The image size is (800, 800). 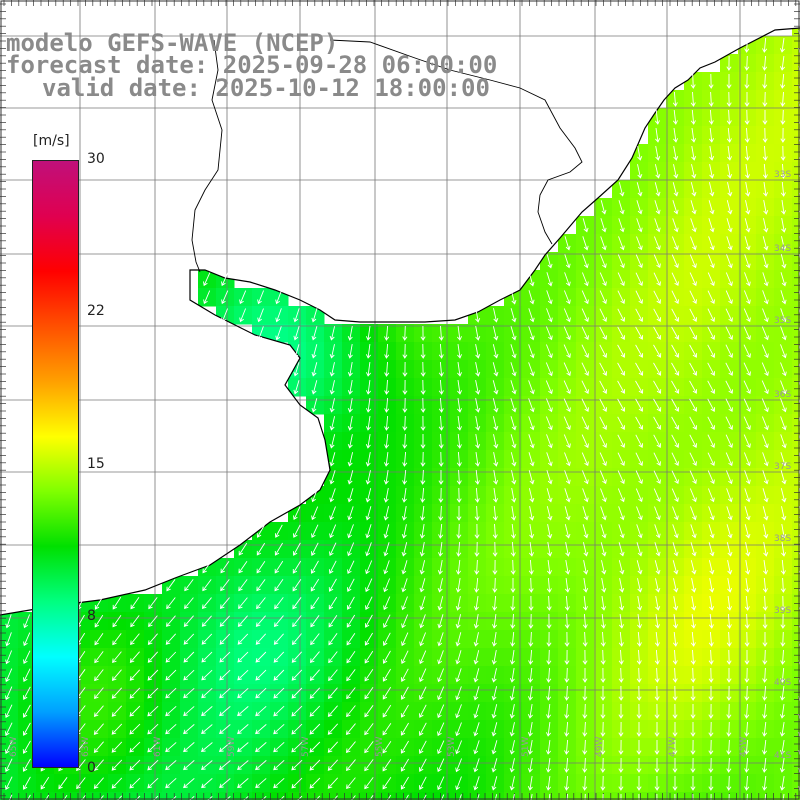 What do you see at coordinates (172, 43) in the screenshot?
I see `model-title: modelo GEFS-WAVE (NCEP)` at bounding box center [172, 43].